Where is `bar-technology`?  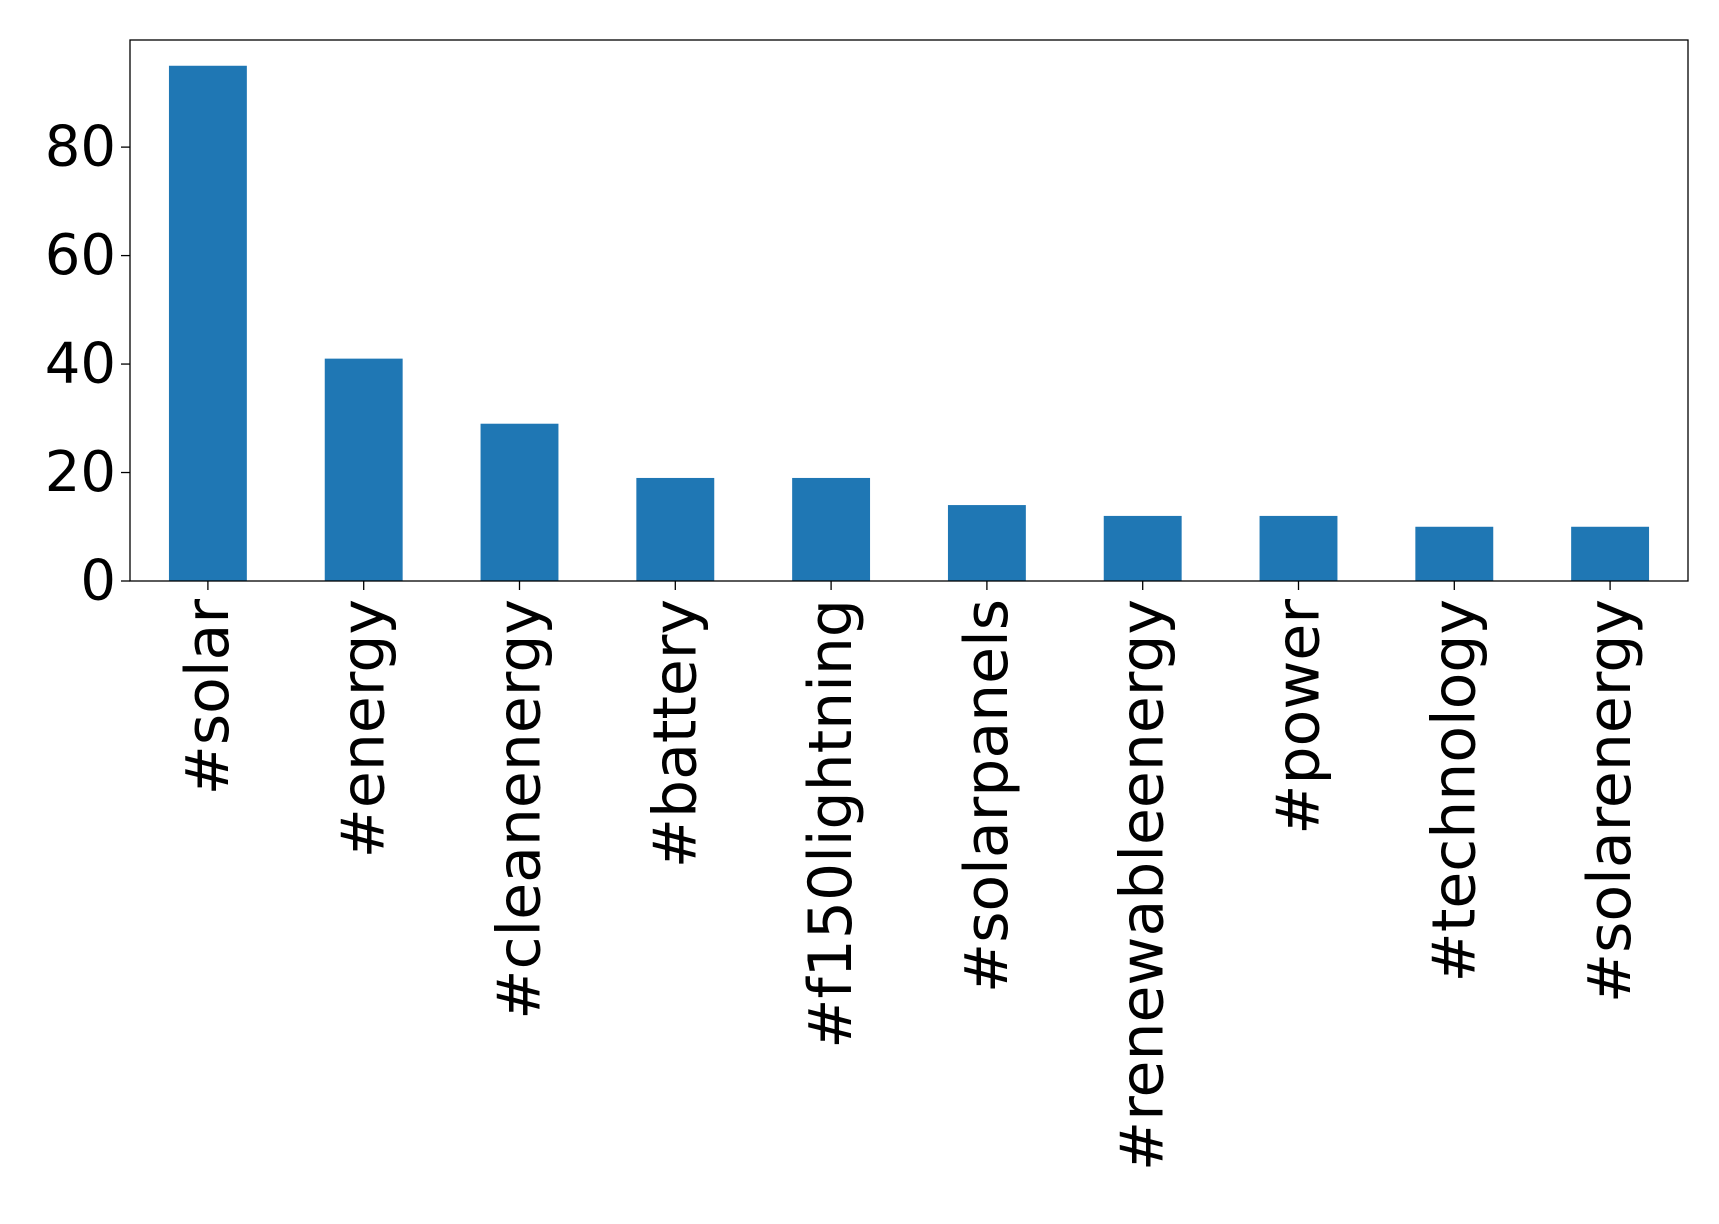 bar-technology is located at coordinates (1454, 553).